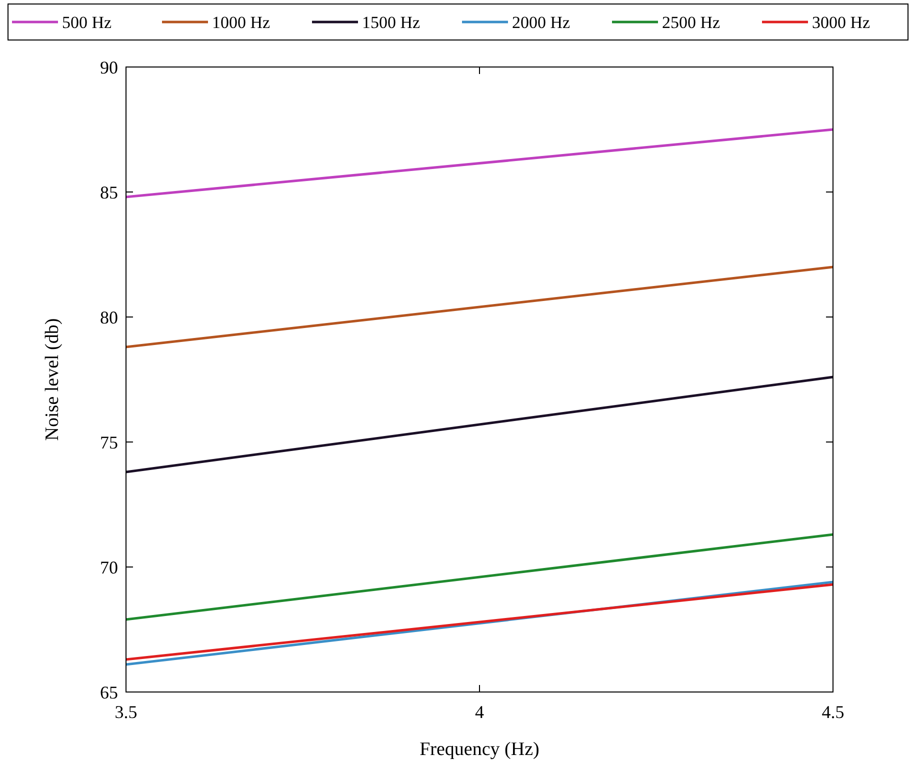  What do you see at coordinates (109, 192) in the screenshot?
I see `y-tick-label: 85` at bounding box center [109, 192].